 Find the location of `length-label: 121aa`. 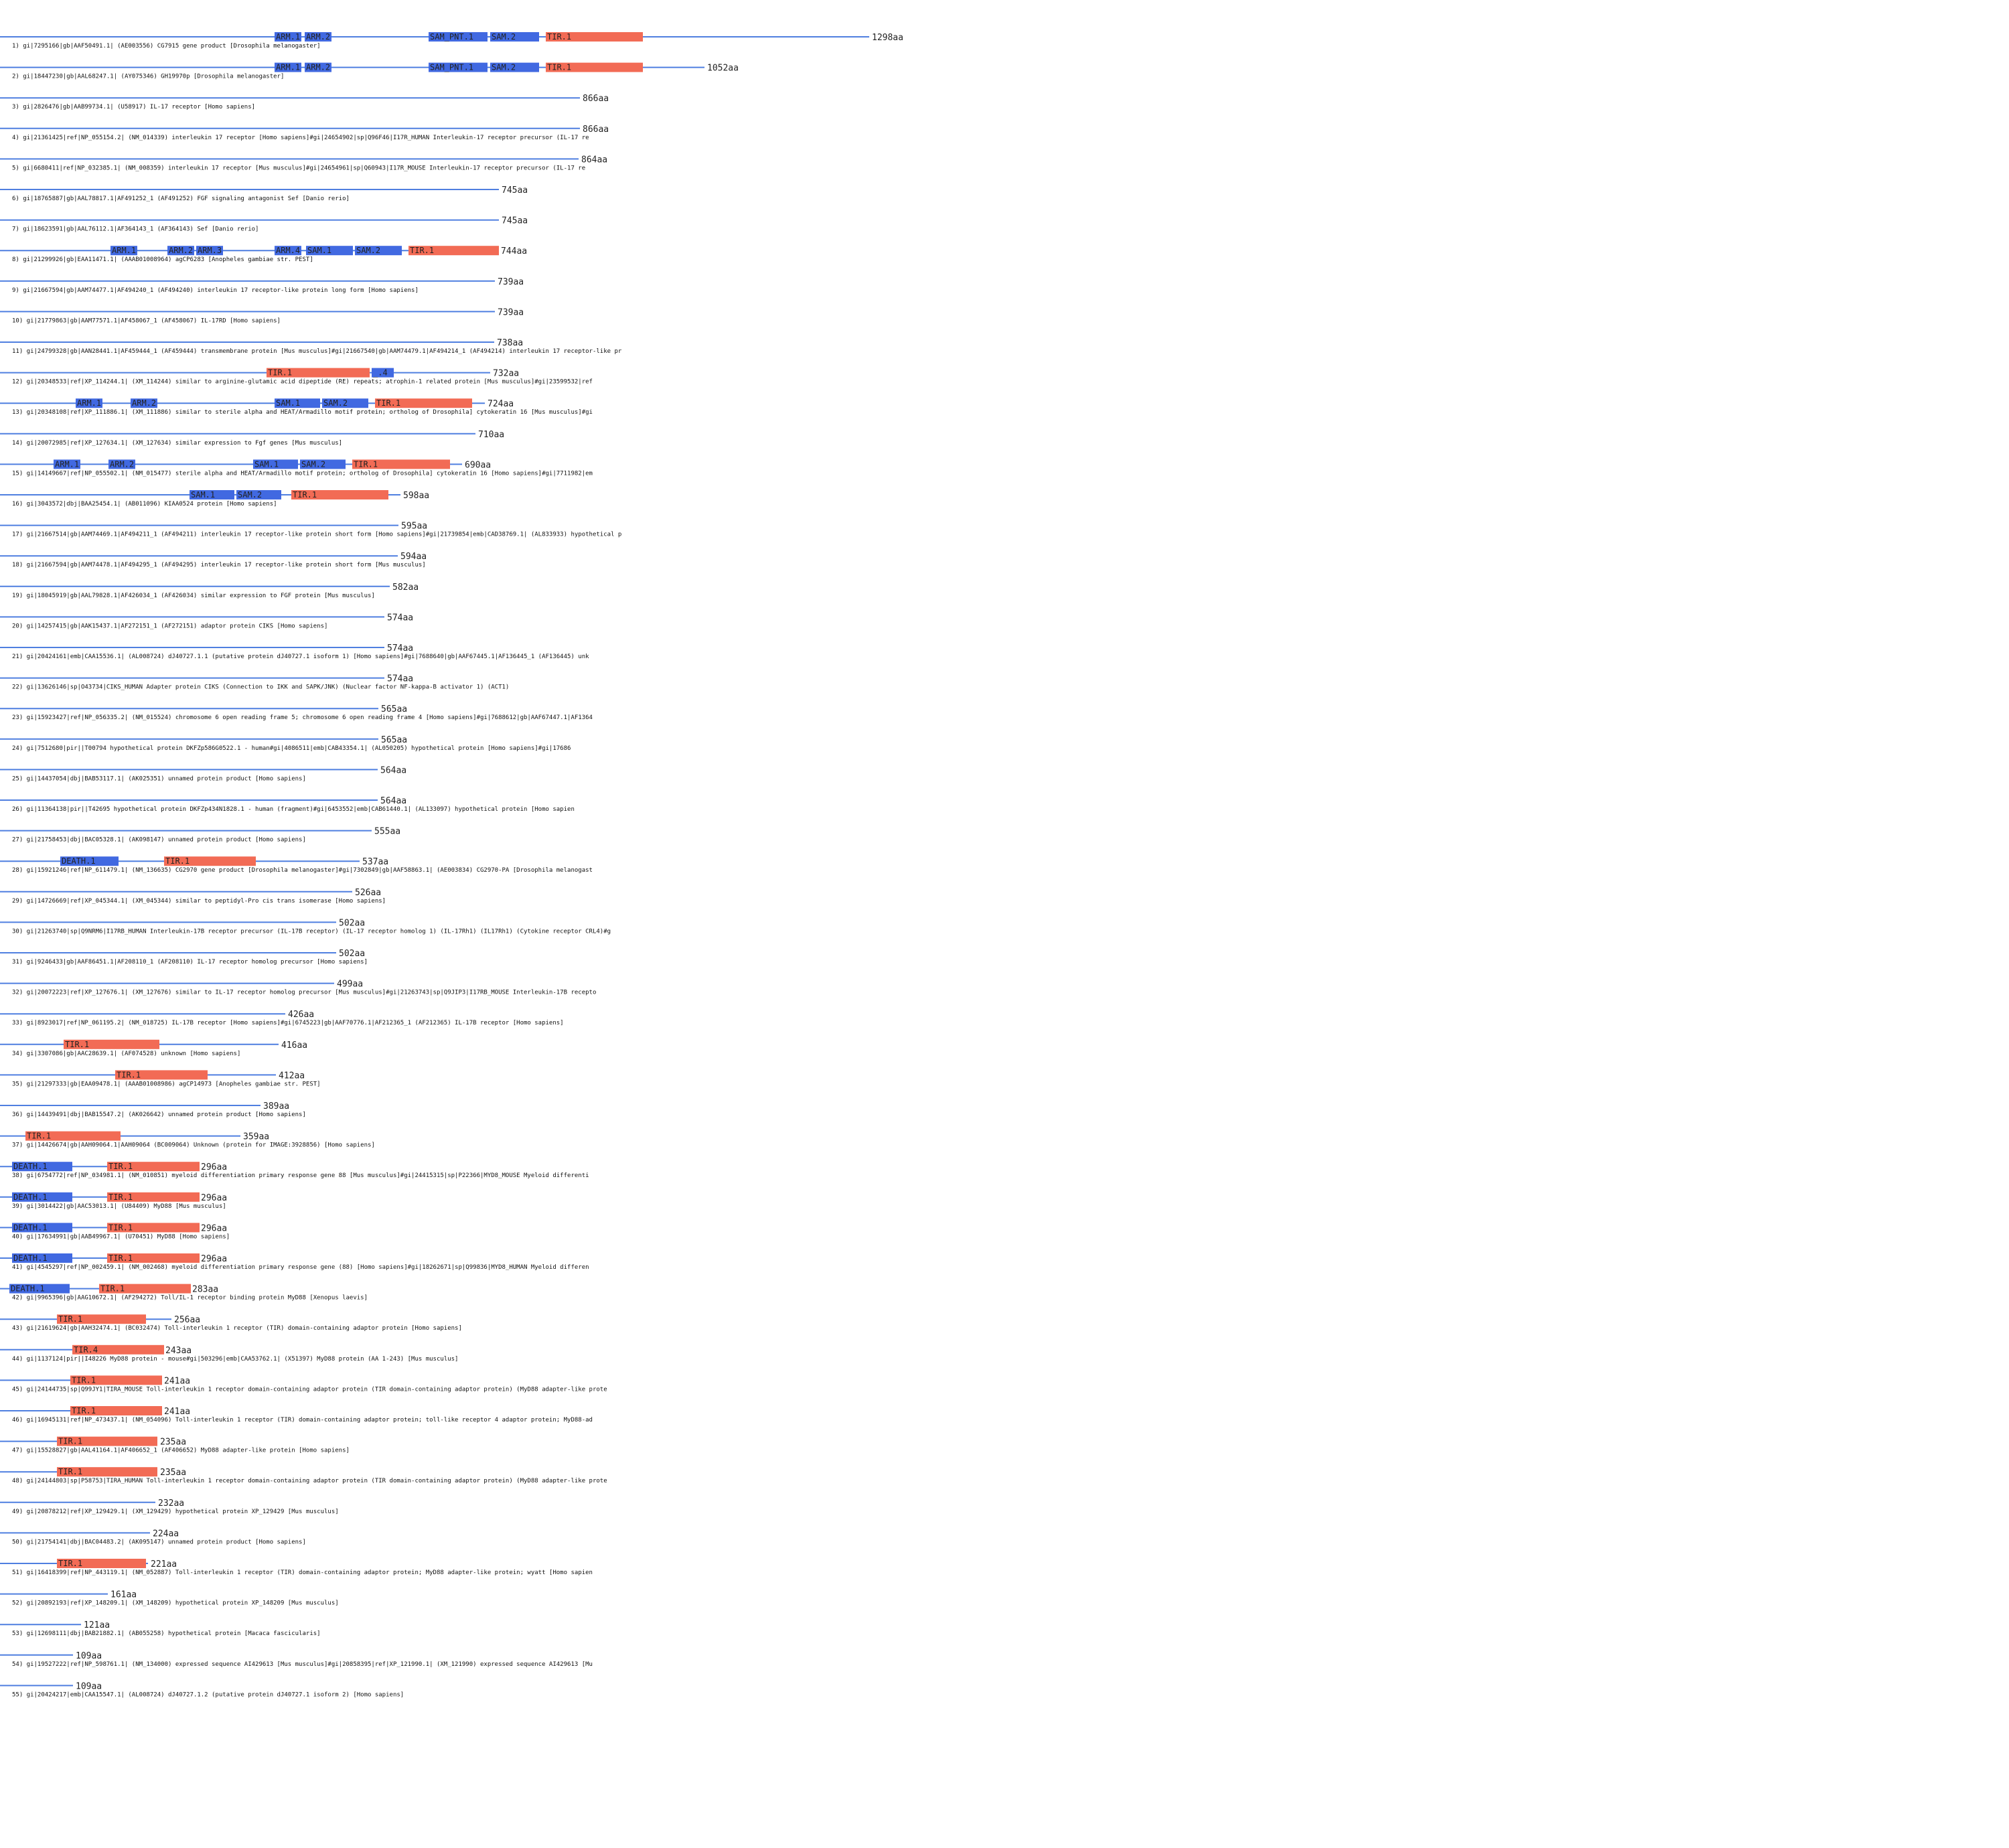

length-label: 121aa is located at coordinates (97, 1625).